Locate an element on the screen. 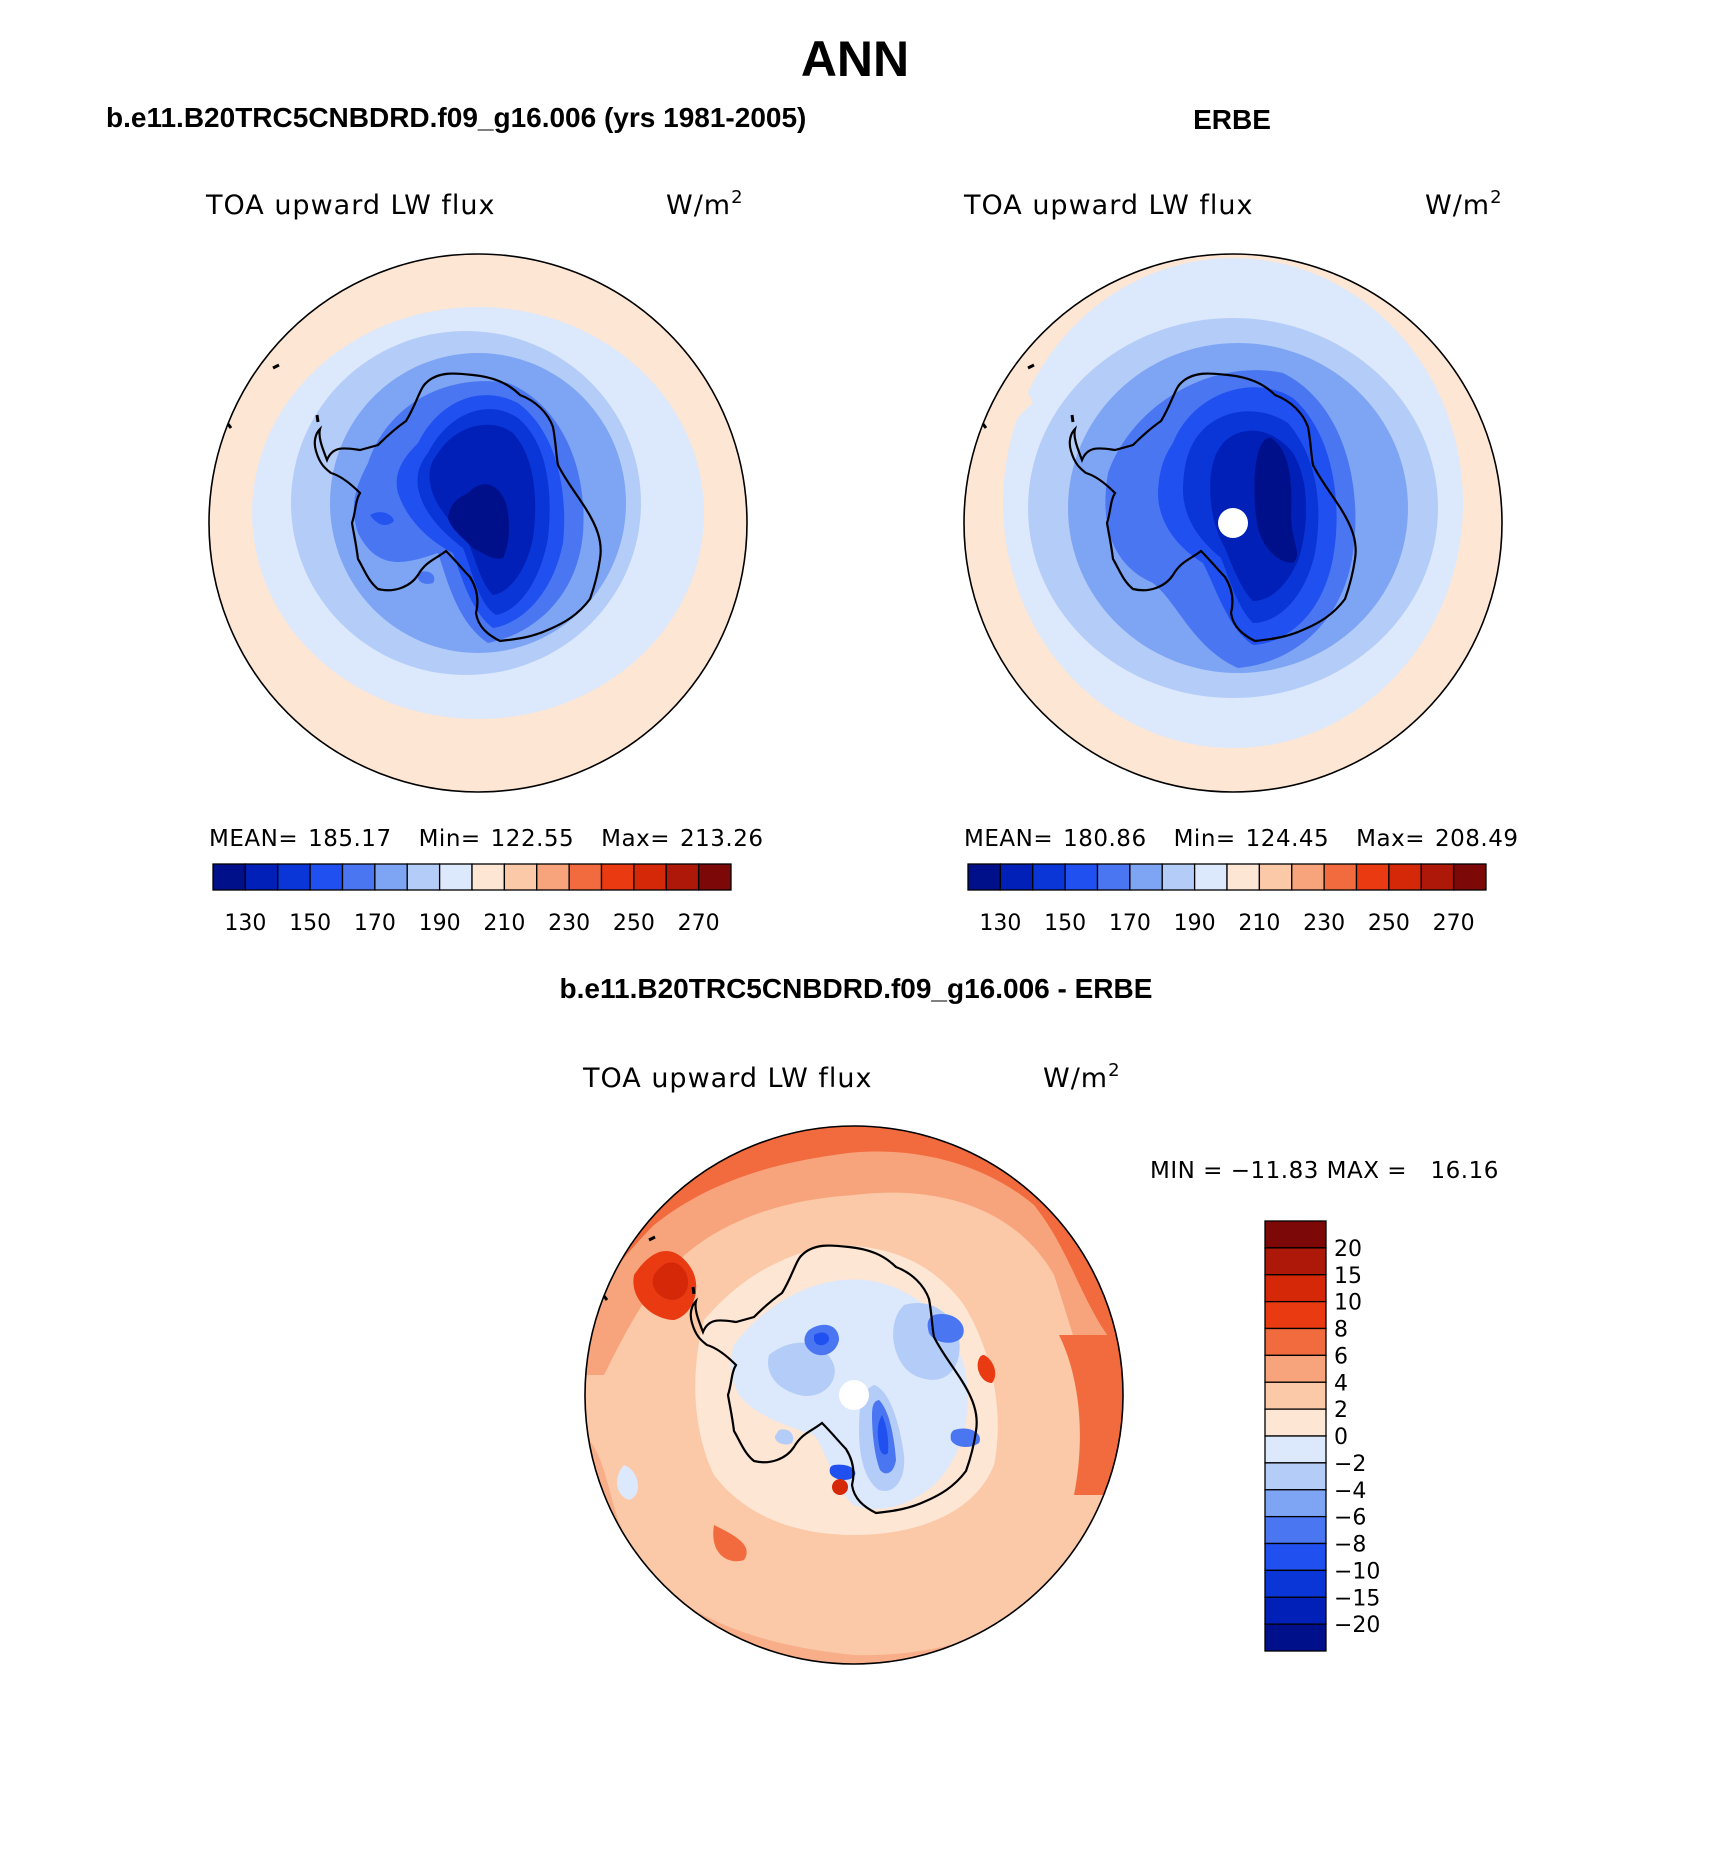 This screenshot has height=1872, width=1710. model-colorbar-tick-label: 130 is located at coordinates (245, 923).